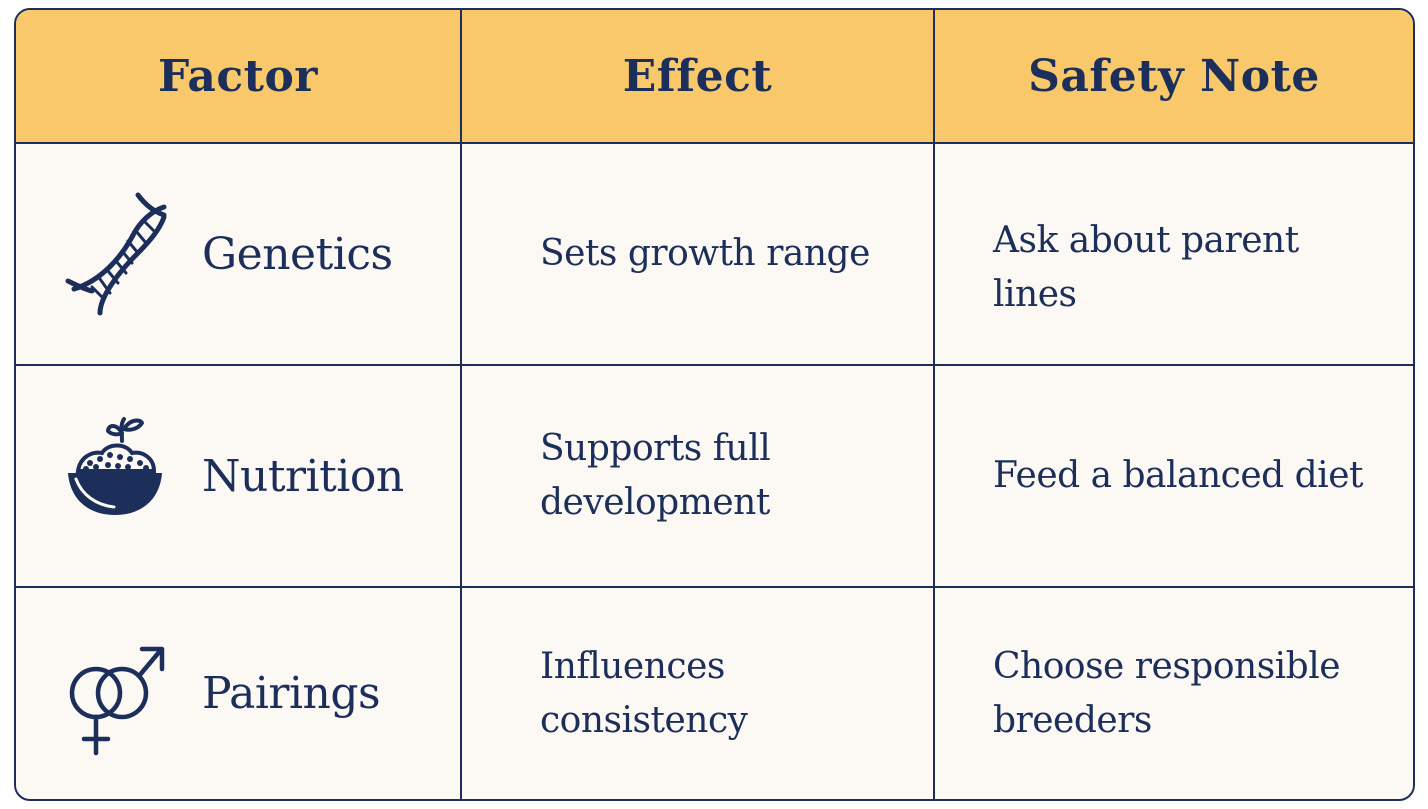  I want to click on factor-label: Pairings, so click(291, 693).